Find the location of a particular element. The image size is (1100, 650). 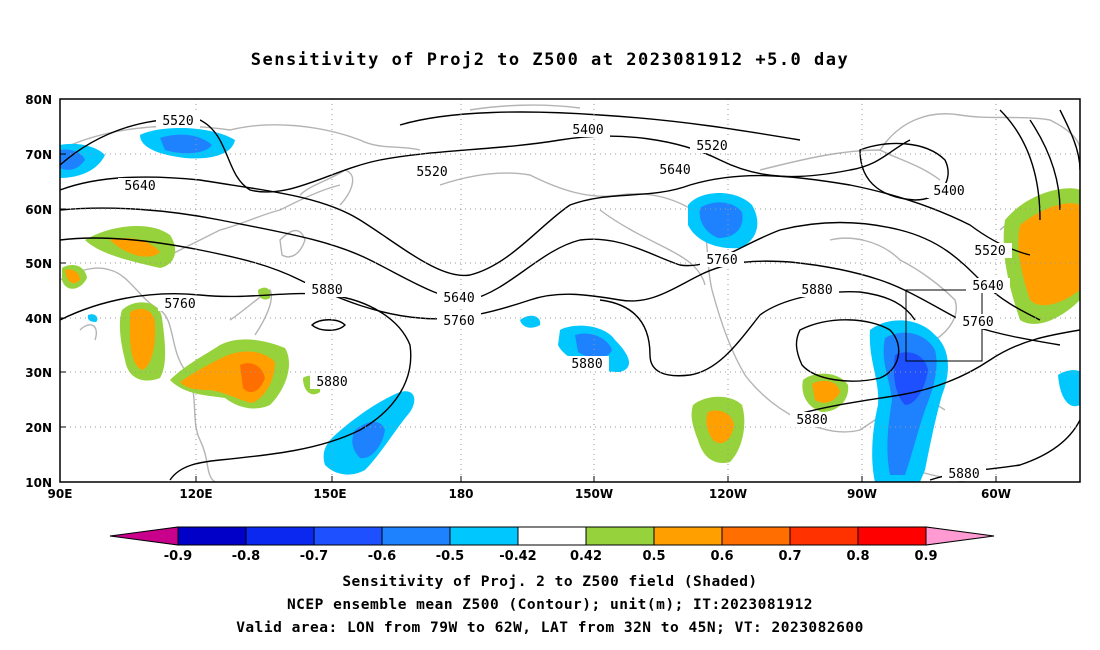

lon-tick-label: 60W is located at coordinates (996, 494).